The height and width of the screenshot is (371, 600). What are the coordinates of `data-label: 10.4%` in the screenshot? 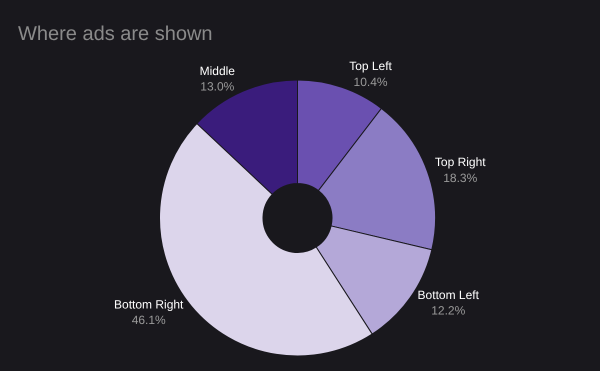 It's located at (371, 81).